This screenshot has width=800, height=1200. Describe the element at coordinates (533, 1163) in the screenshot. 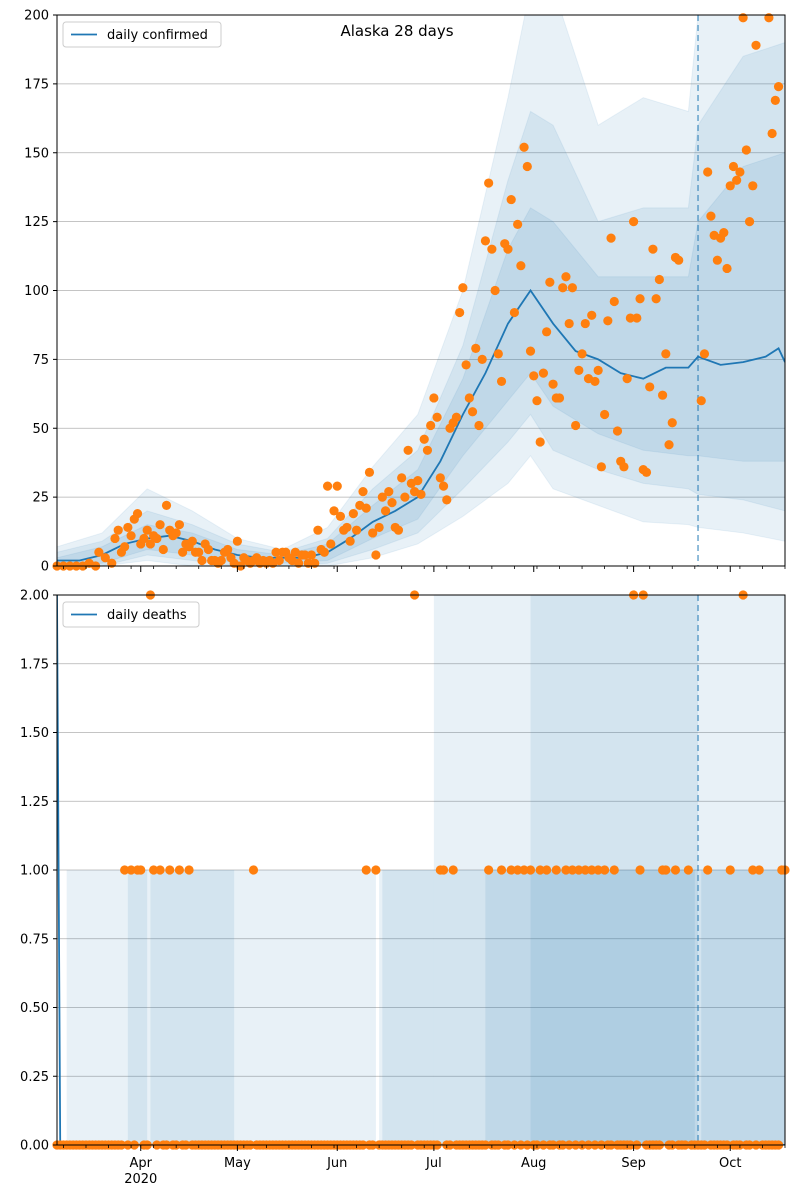

I see `xtick-label-aug: Aug` at that location.